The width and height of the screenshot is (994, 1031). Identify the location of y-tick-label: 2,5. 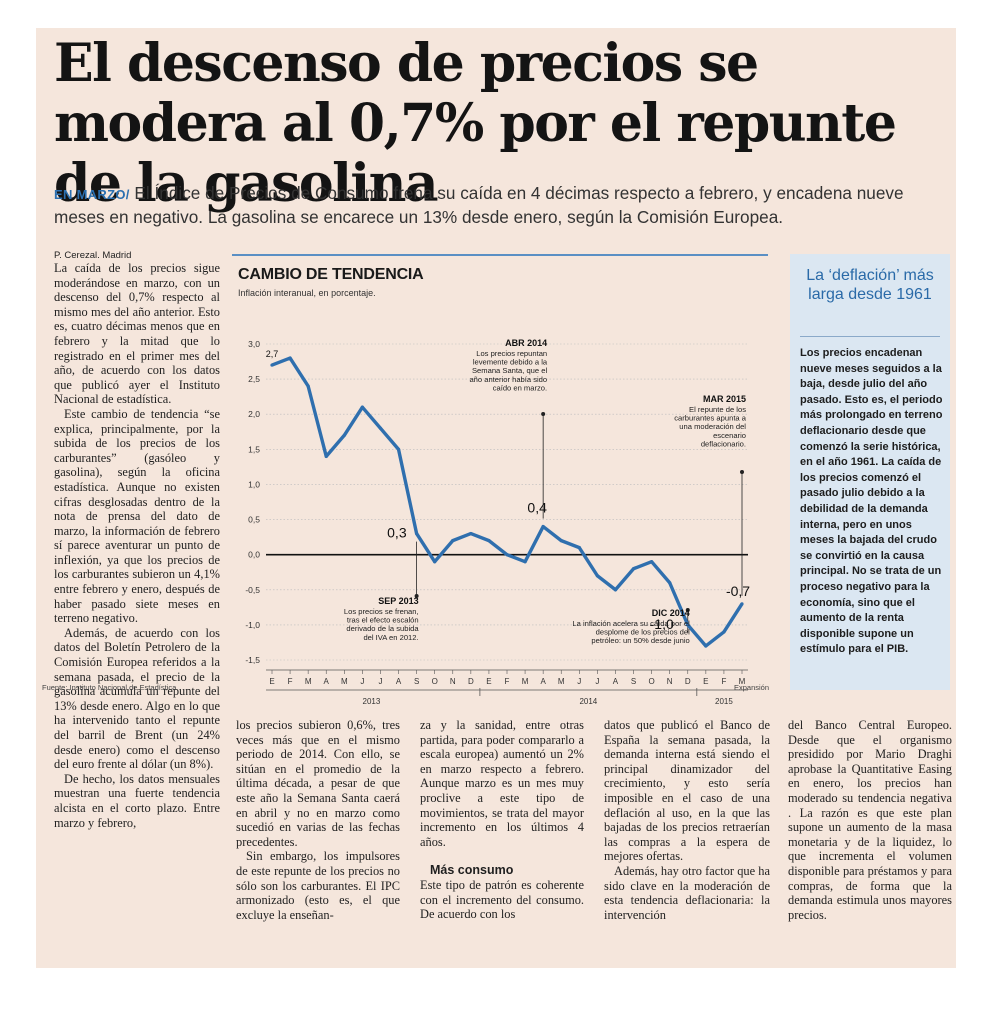
(254, 379).